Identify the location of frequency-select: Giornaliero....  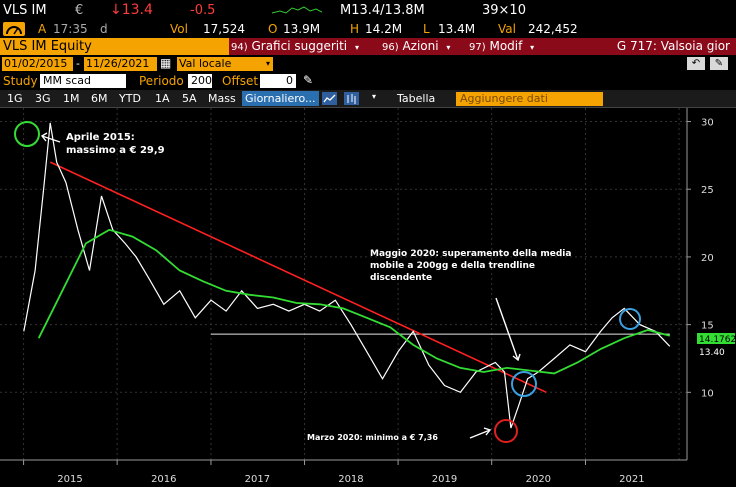
(280, 98).